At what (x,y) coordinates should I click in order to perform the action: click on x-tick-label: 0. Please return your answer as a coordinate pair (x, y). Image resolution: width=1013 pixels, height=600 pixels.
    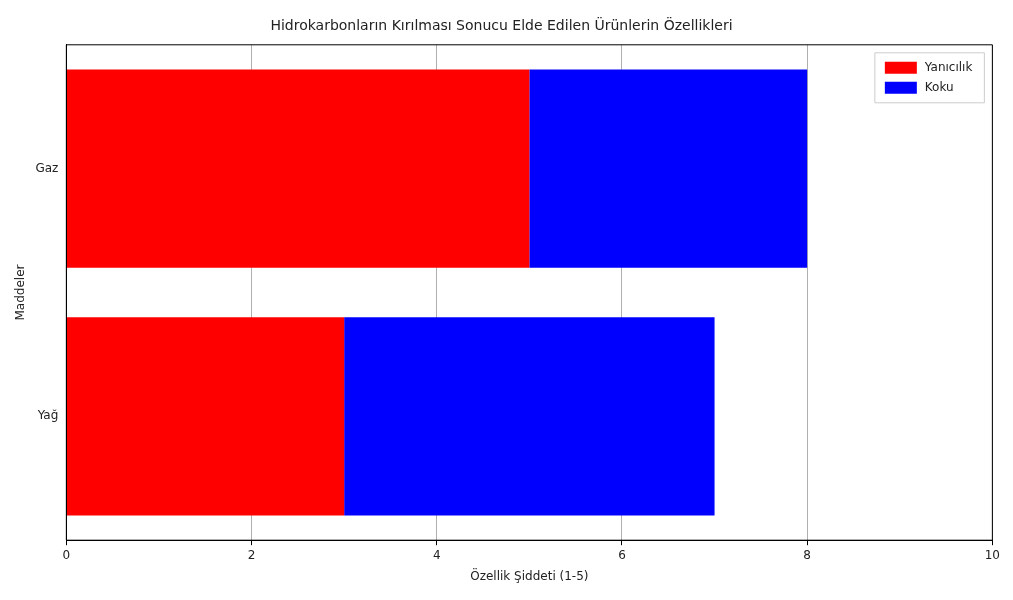
    Looking at the image, I should click on (66, 554).